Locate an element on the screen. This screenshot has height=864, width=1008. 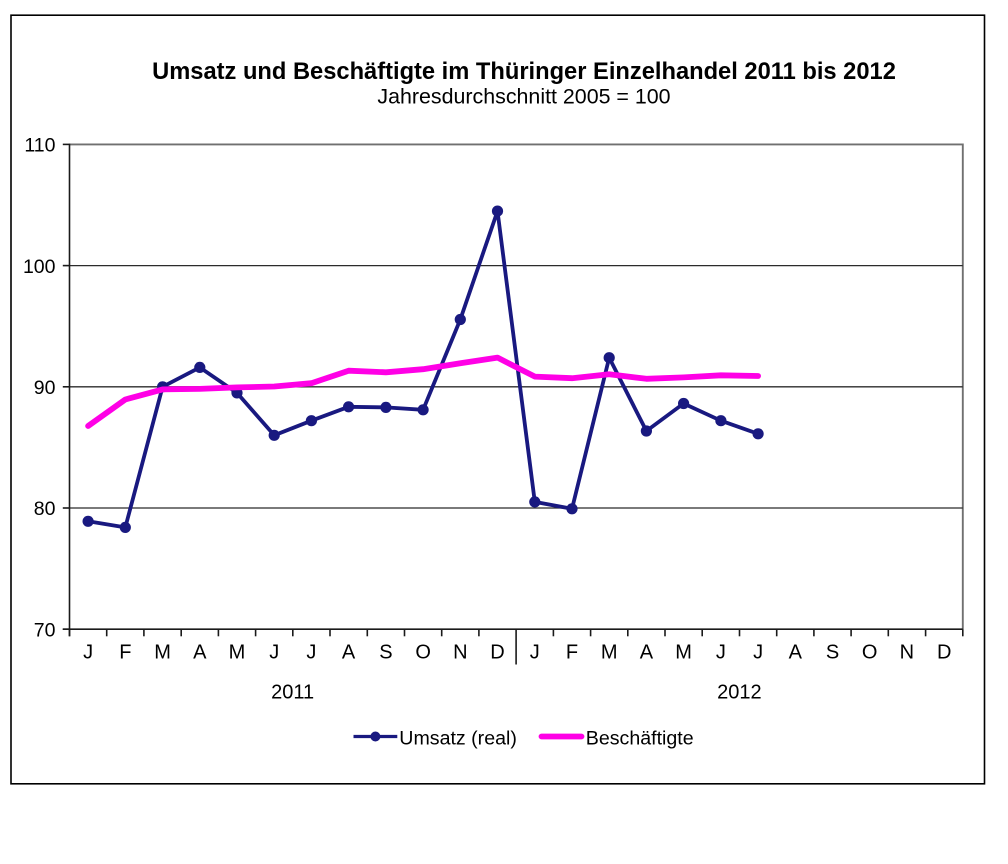
svg-text: 2011 is located at coordinates (292, 693).